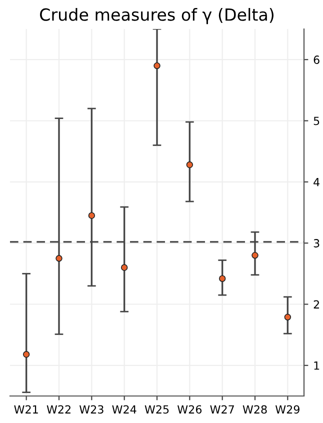 Image resolution: width=323 pixels, height=423 pixels. What do you see at coordinates (316, 304) in the screenshot?
I see `y-tick-label: 2` at bounding box center [316, 304].